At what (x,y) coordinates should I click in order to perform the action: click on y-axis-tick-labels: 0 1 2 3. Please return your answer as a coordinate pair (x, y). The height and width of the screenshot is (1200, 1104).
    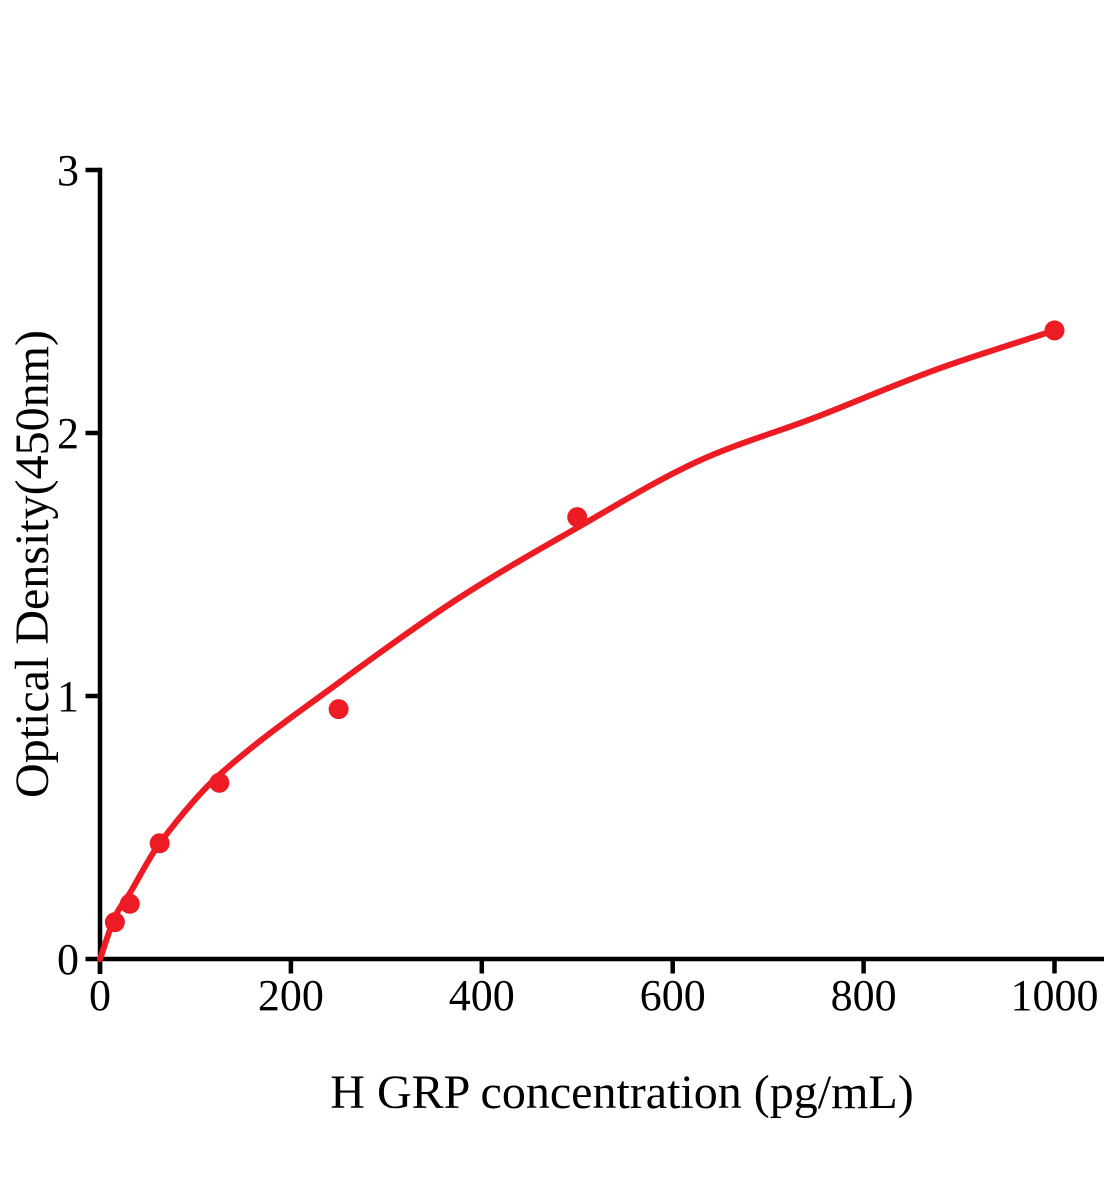
    Looking at the image, I should click on (68, 565).